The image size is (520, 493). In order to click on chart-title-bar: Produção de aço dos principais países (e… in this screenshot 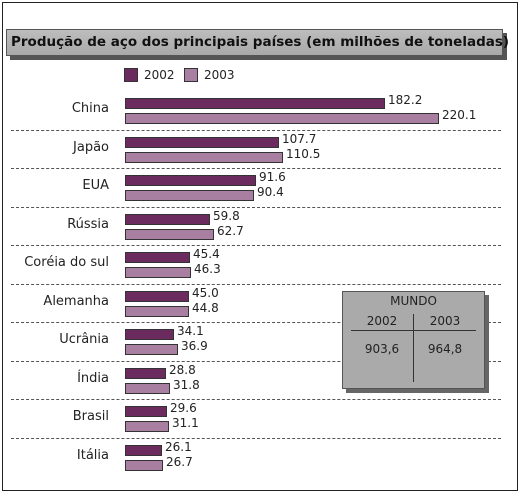, I will do `click(257, 42)`.